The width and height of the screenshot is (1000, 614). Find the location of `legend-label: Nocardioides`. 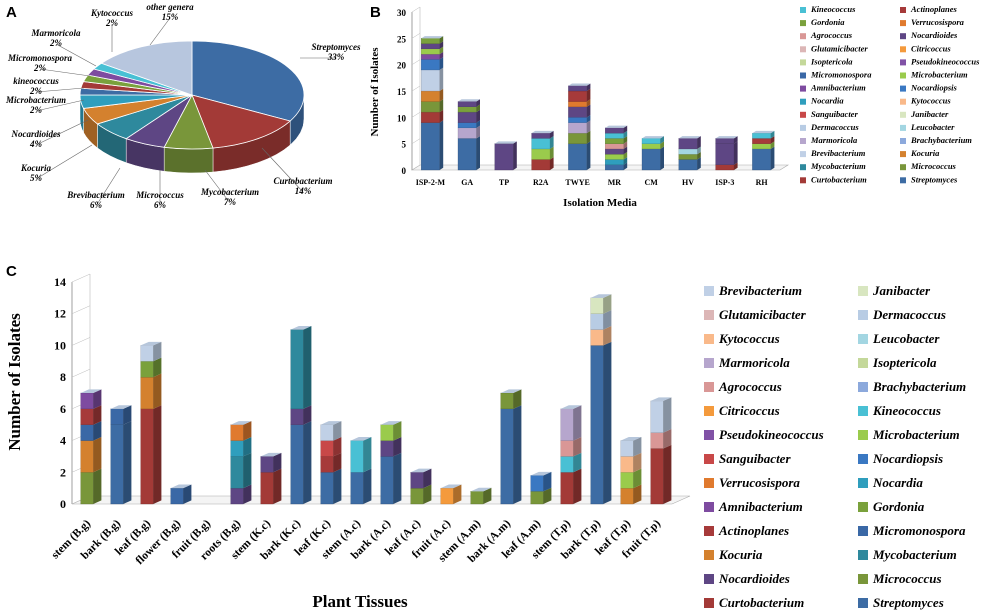

legend-label: Nocardioides is located at coordinates (754, 578).